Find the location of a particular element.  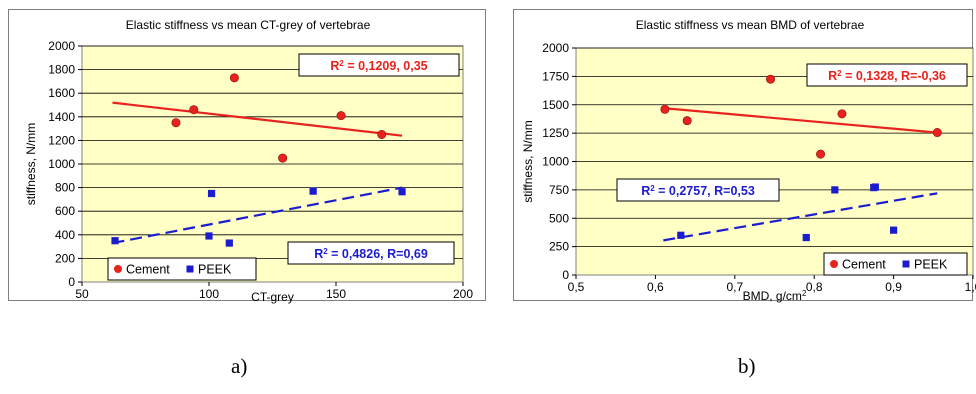

x-tick-label: 0,7 is located at coordinates (734, 287).